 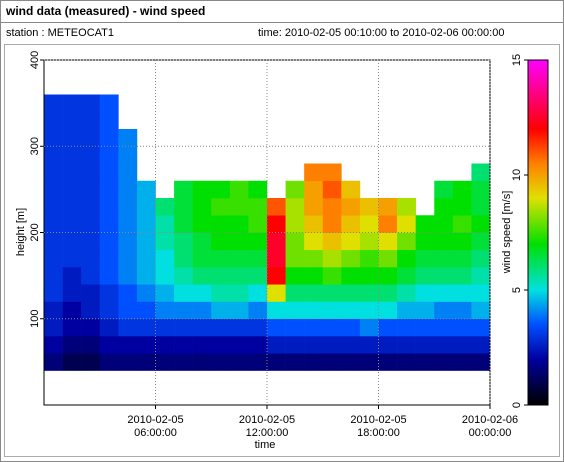 I want to click on station: station : METEOCAT1, so click(x=60, y=33).